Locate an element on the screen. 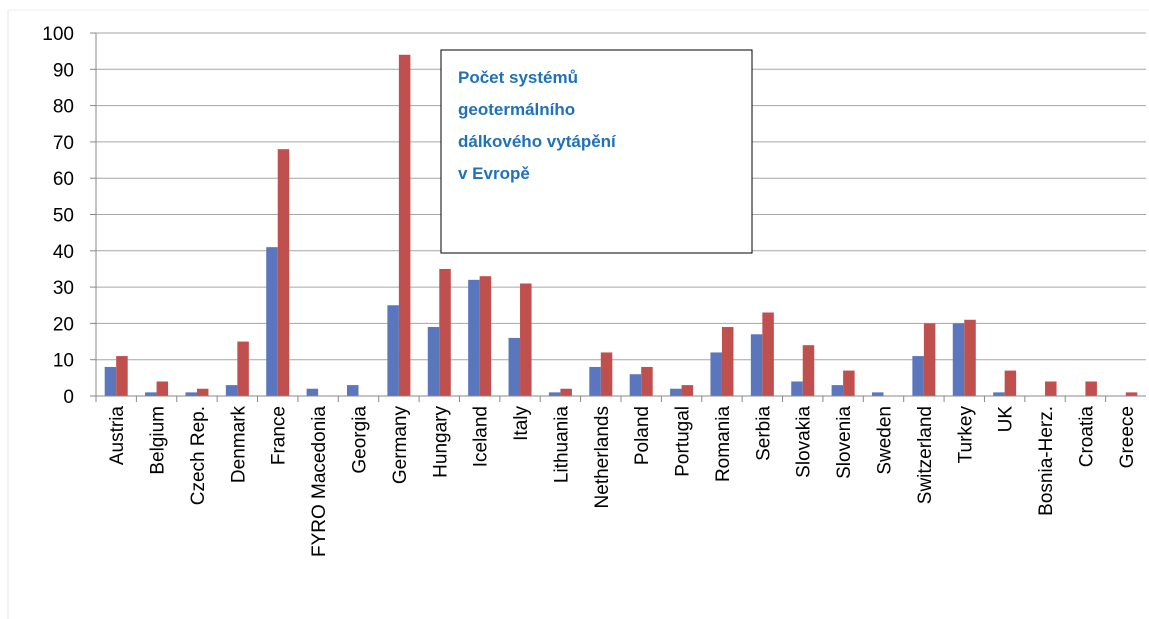 This screenshot has height=619, width=1149. annotation-text: geotermálního is located at coordinates (516, 109).